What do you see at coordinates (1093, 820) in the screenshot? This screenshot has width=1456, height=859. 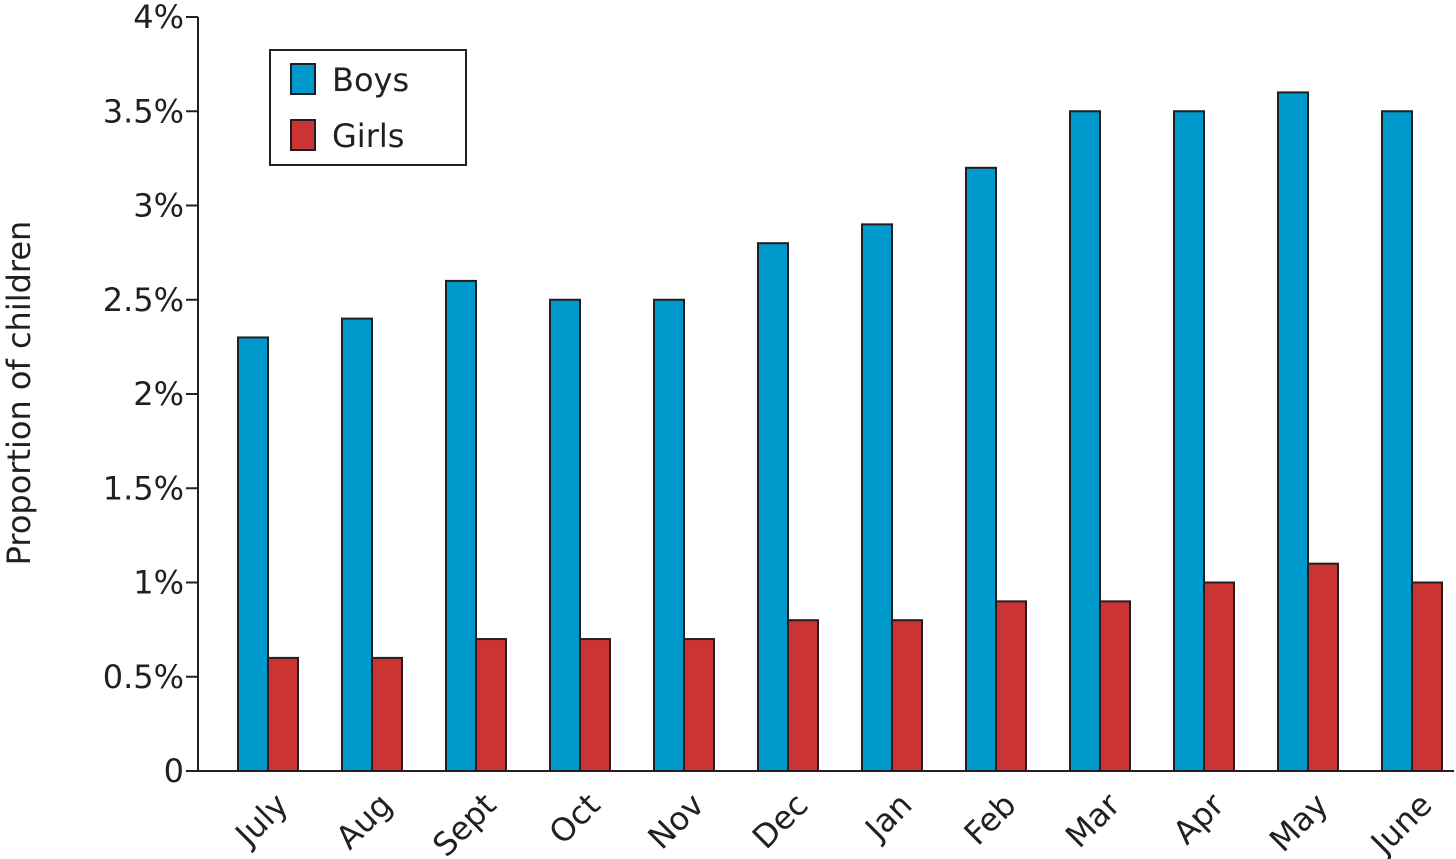 I see `x-tick-label: Mar` at bounding box center [1093, 820].